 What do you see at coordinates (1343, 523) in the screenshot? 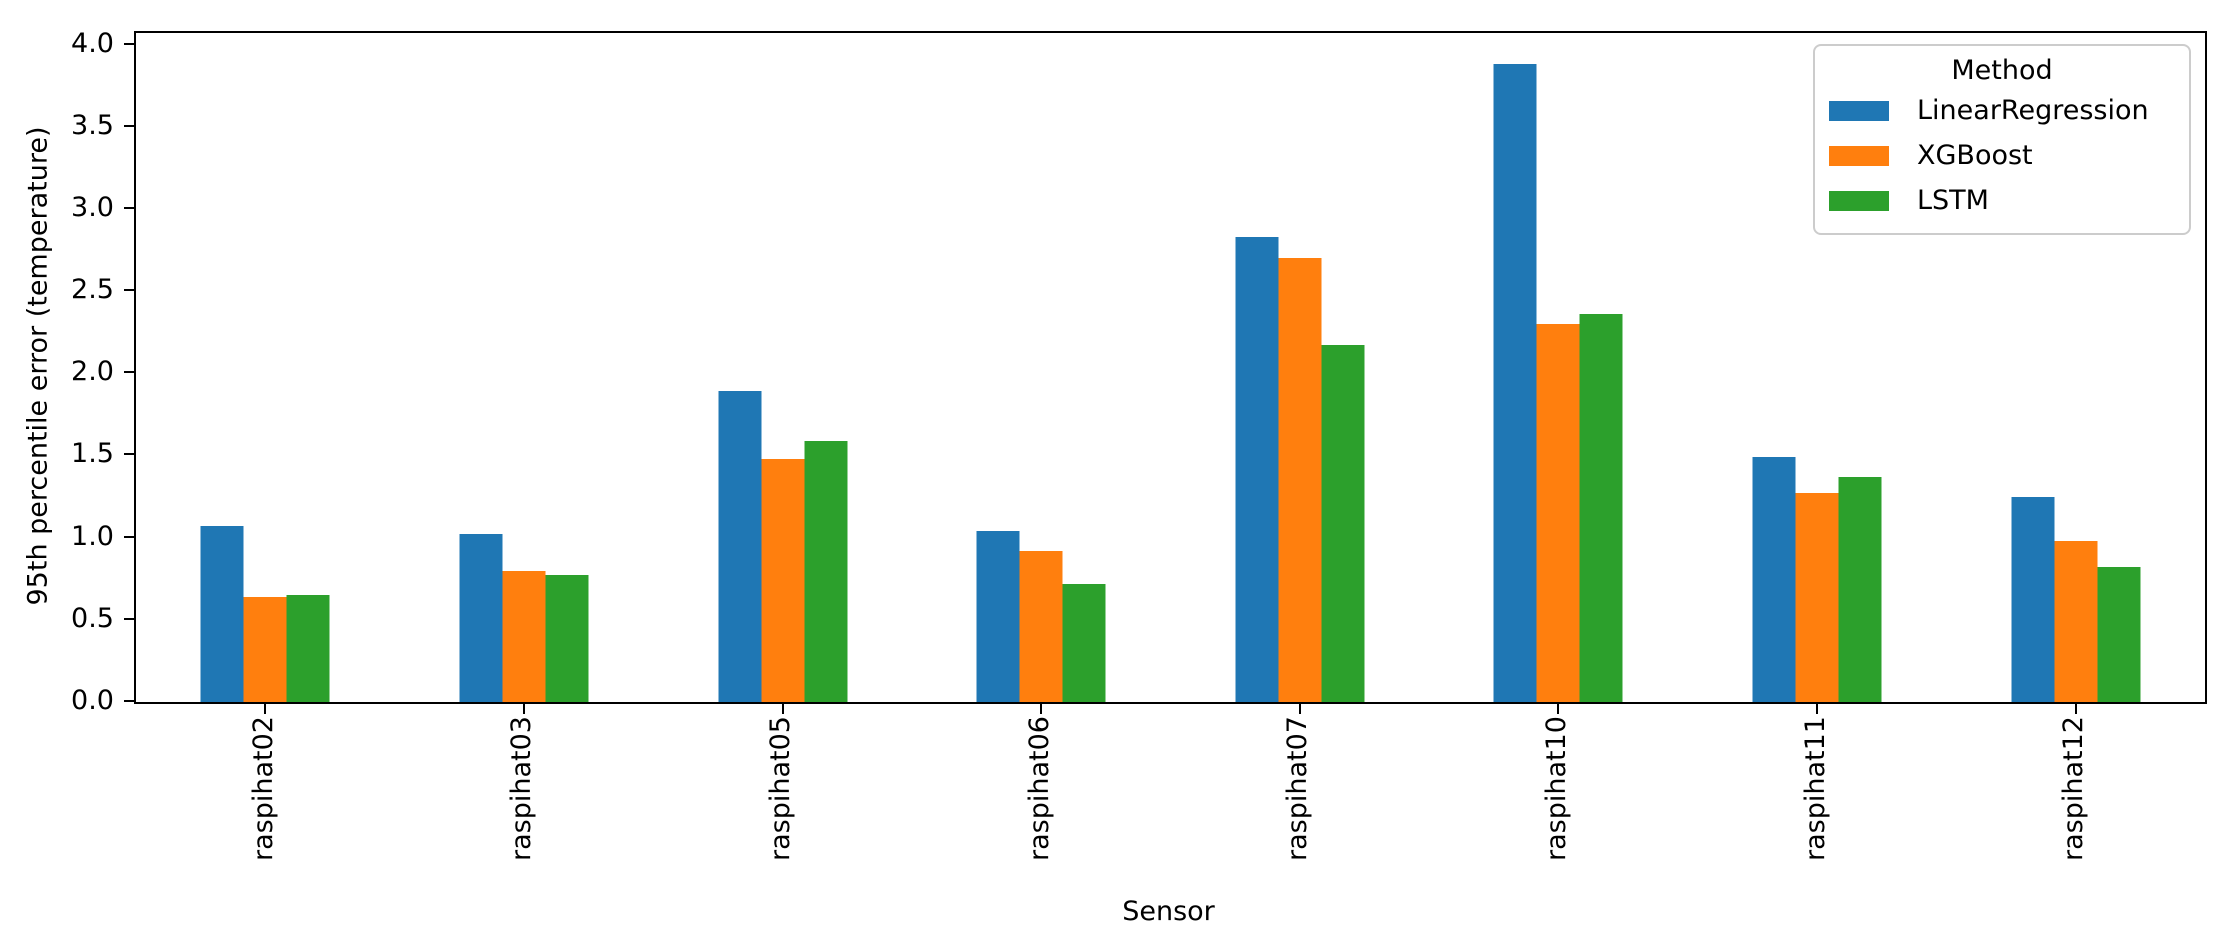
I see `bar-raspihat07-lstm` at bounding box center [1343, 523].